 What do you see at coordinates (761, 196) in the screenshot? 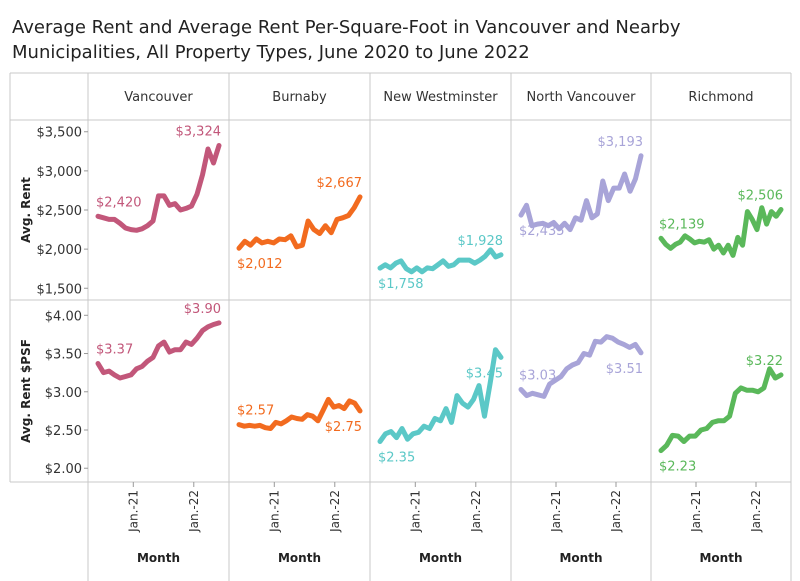
I see `data-label-last: $2,506` at bounding box center [761, 196].